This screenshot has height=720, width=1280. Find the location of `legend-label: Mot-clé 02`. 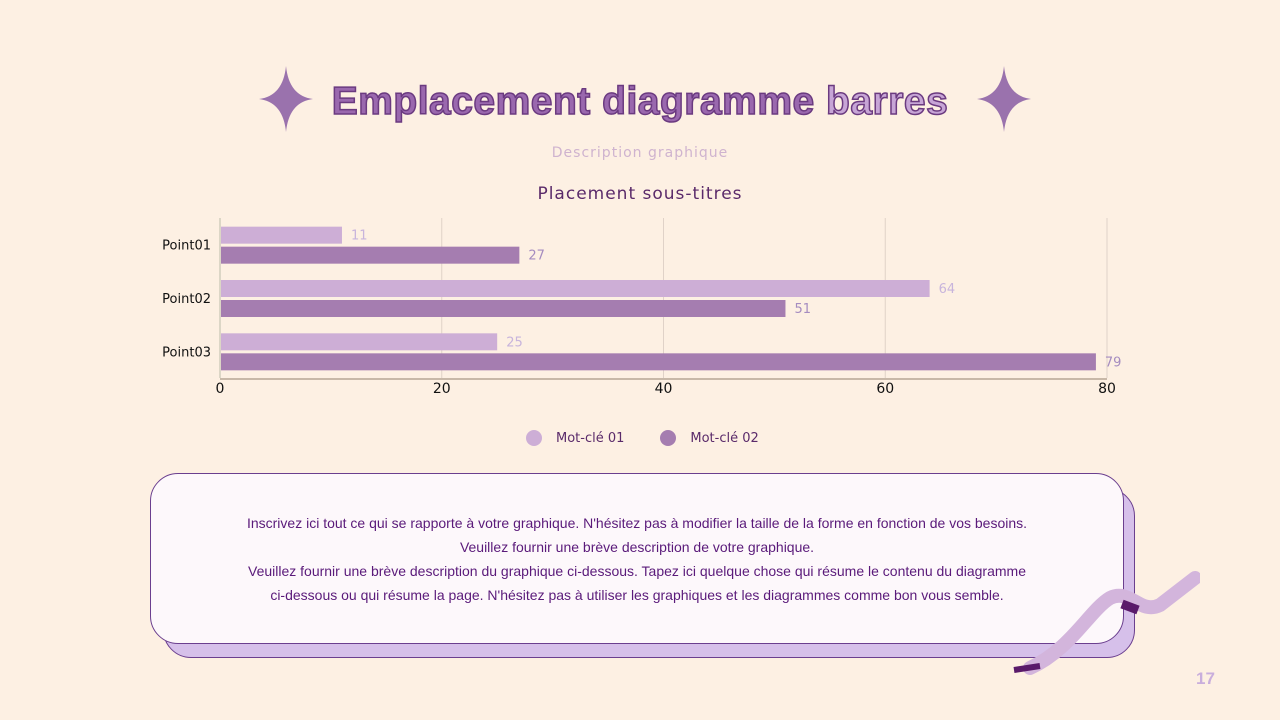

legend-label: Mot-clé 02 is located at coordinates (724, 438).